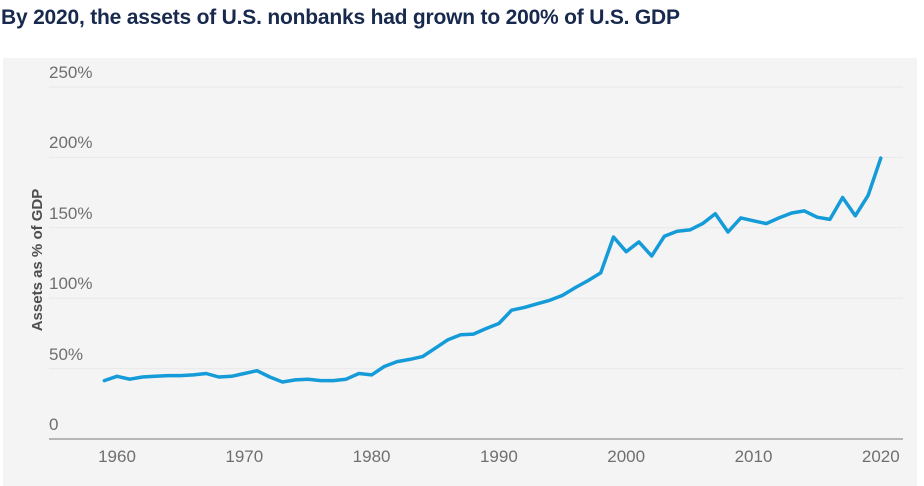 This screenshot has width=924, height=486. I want to click on x-tick-label: 1990, so click(498, 456).